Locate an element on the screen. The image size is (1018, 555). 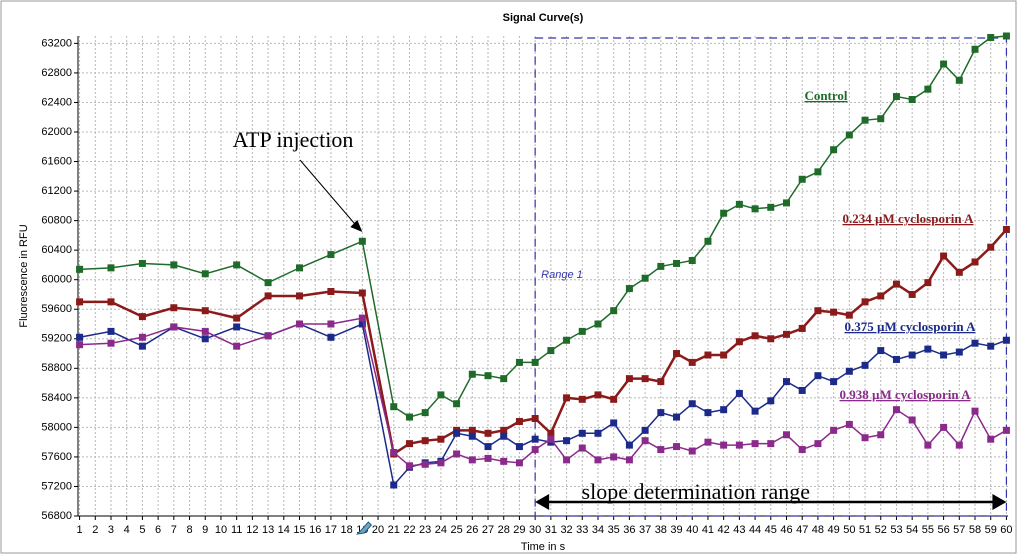
x-tick-label: 5 is located at coordinates (142, 530).